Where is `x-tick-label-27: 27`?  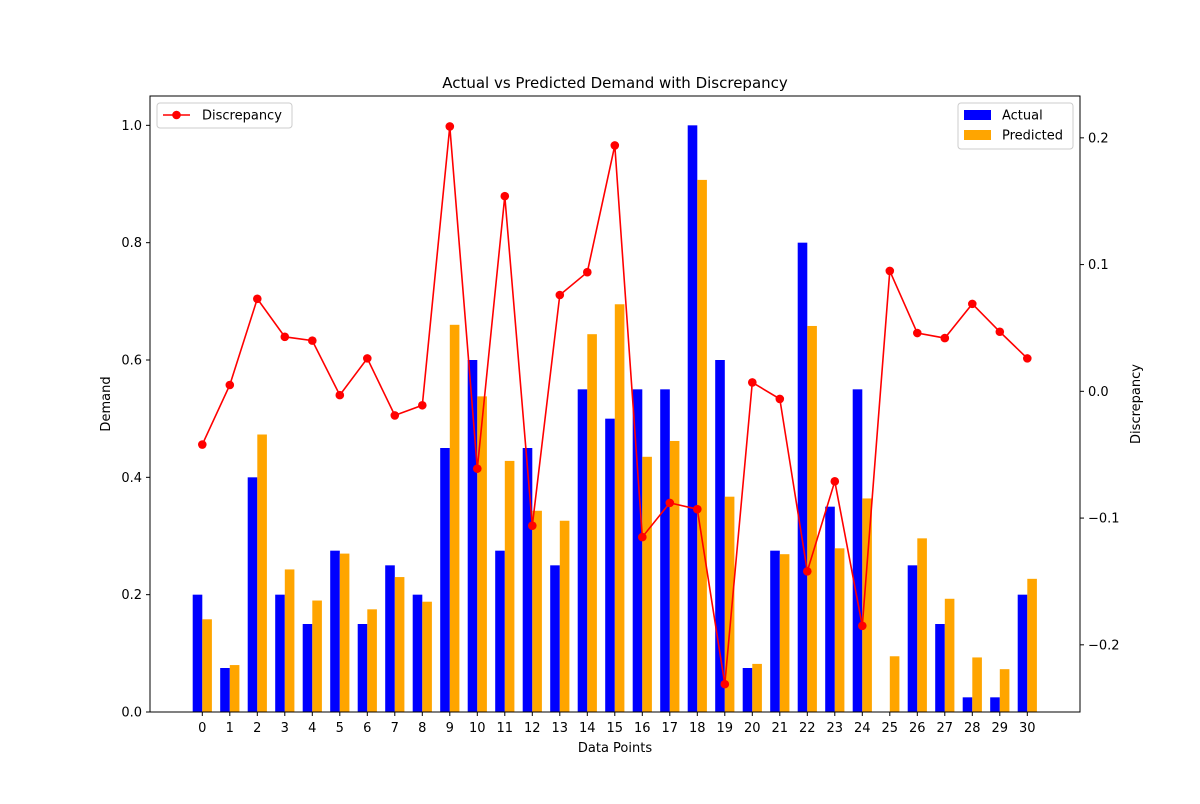 x-tick-label-27: 27 is located at coordinates (945, 728).